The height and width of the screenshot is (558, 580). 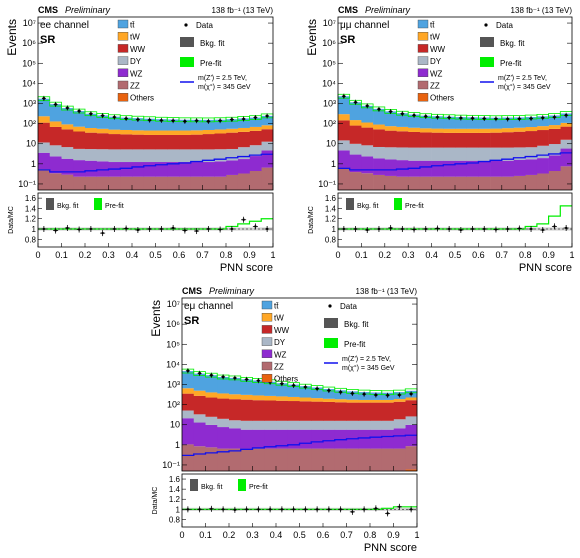 I want to click on y-tick-label: 10³, so click(x=329, y=104).